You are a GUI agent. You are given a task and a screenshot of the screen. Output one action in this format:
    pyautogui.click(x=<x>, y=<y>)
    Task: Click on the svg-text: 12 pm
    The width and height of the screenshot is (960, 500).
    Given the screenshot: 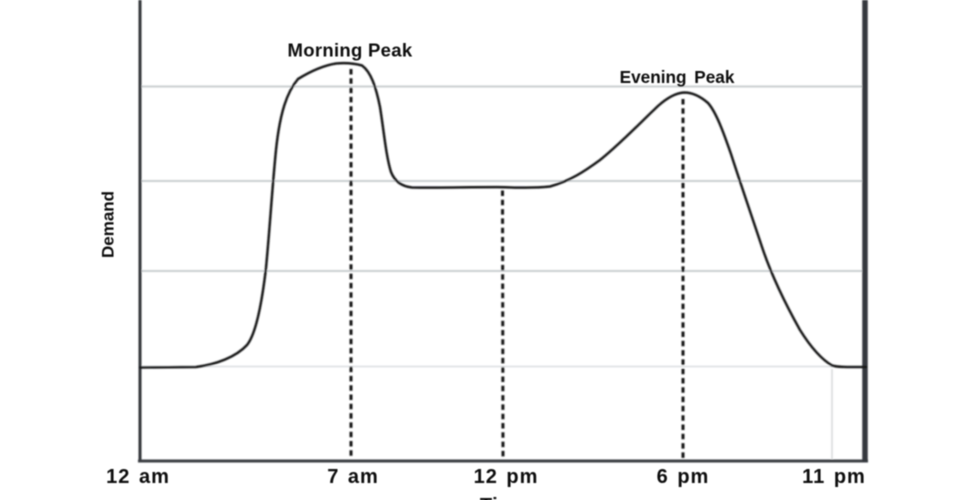 What is the action you would take?
    pyautogui.click(x=506, y=477)
    